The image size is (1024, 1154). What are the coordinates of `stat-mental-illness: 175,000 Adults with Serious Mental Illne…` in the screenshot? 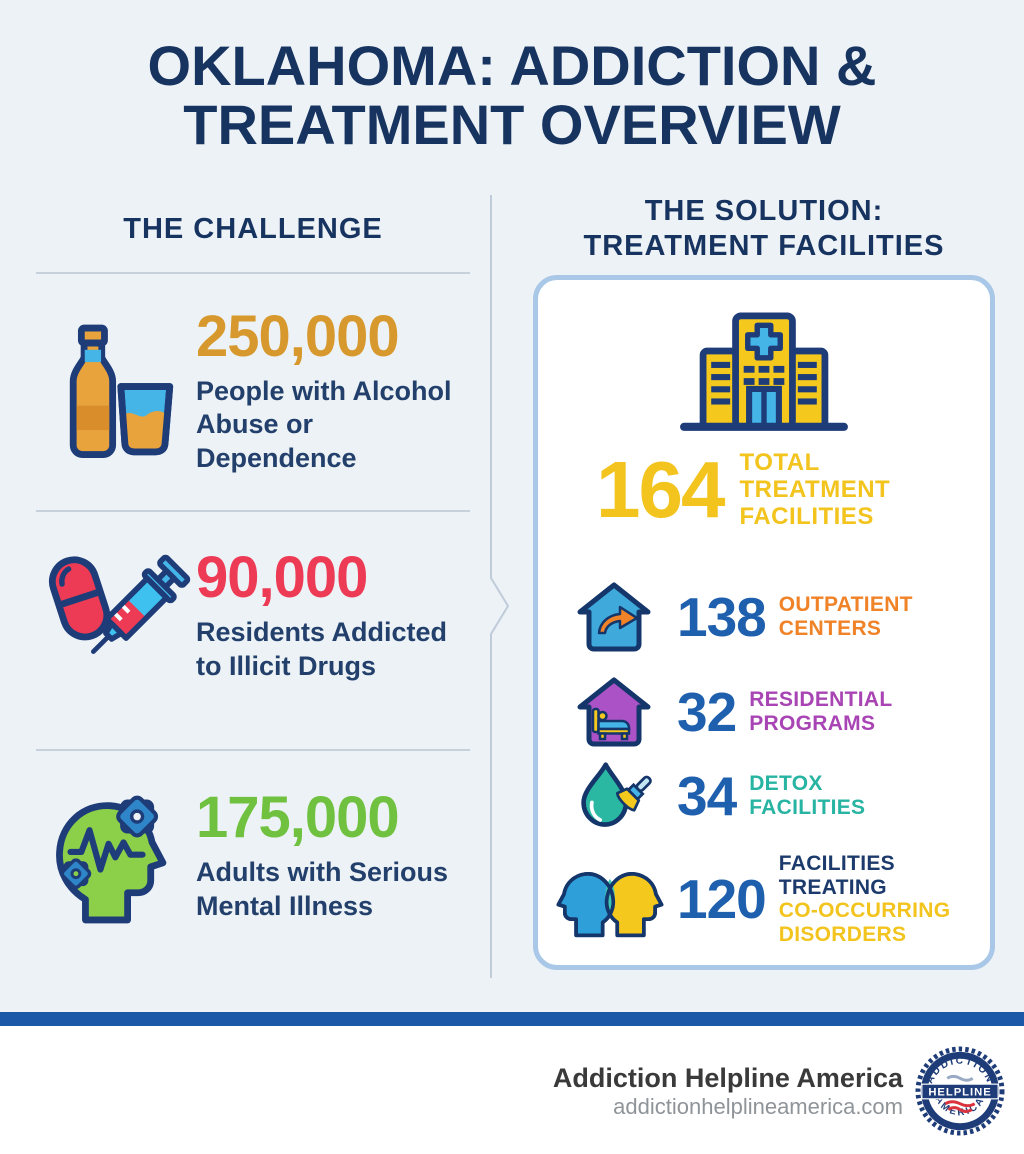 It's located at (258, 856).